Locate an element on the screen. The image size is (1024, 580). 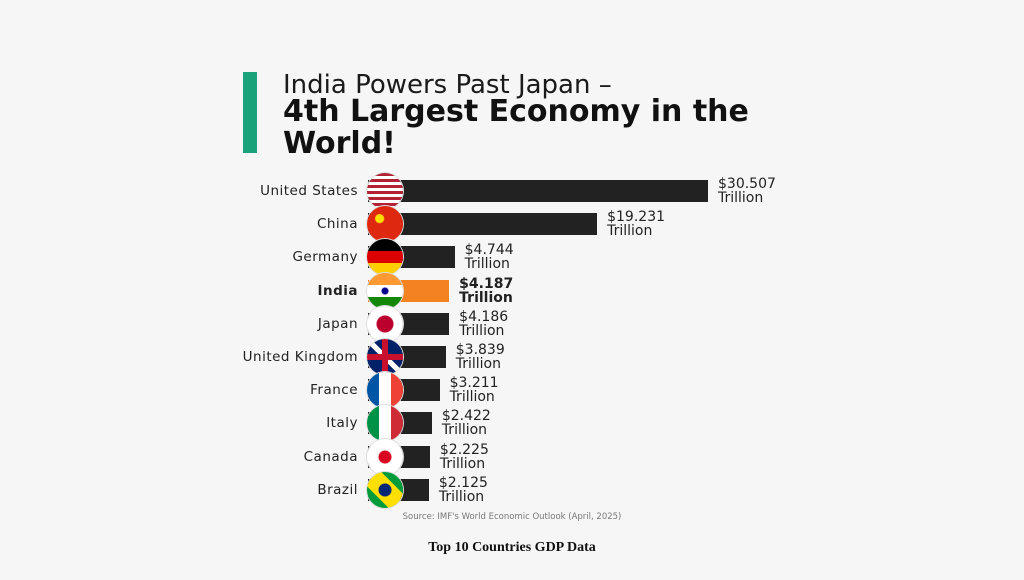
category-label: France is located at coordinates (334, 390).